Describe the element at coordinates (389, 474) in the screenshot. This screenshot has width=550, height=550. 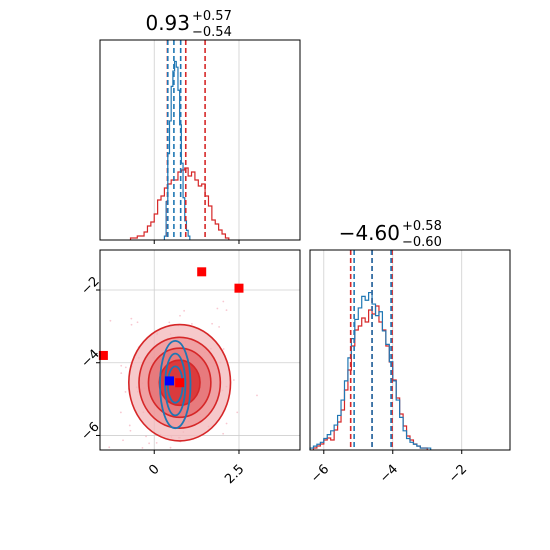
I see `hist-p2-xtick-label-1: −4` at that location.